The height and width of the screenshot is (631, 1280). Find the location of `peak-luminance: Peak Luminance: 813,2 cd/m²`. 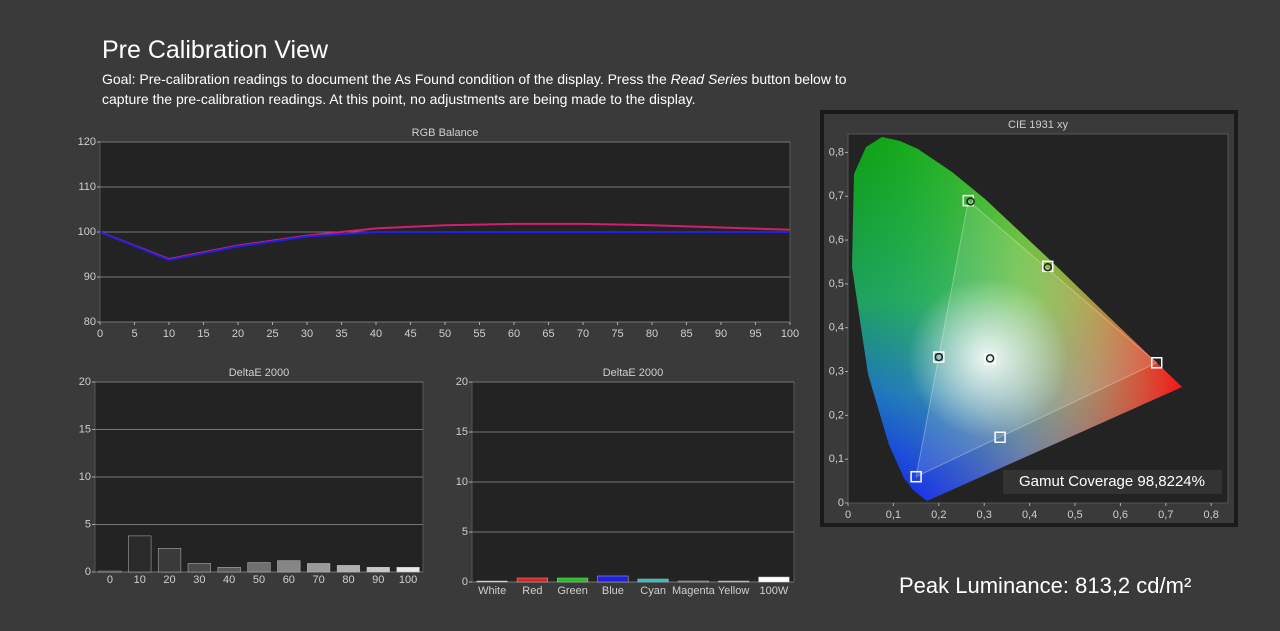

peak-luminance: Peak Luminance: 813,2 cd/m² is located at coordinates (1045, 585).